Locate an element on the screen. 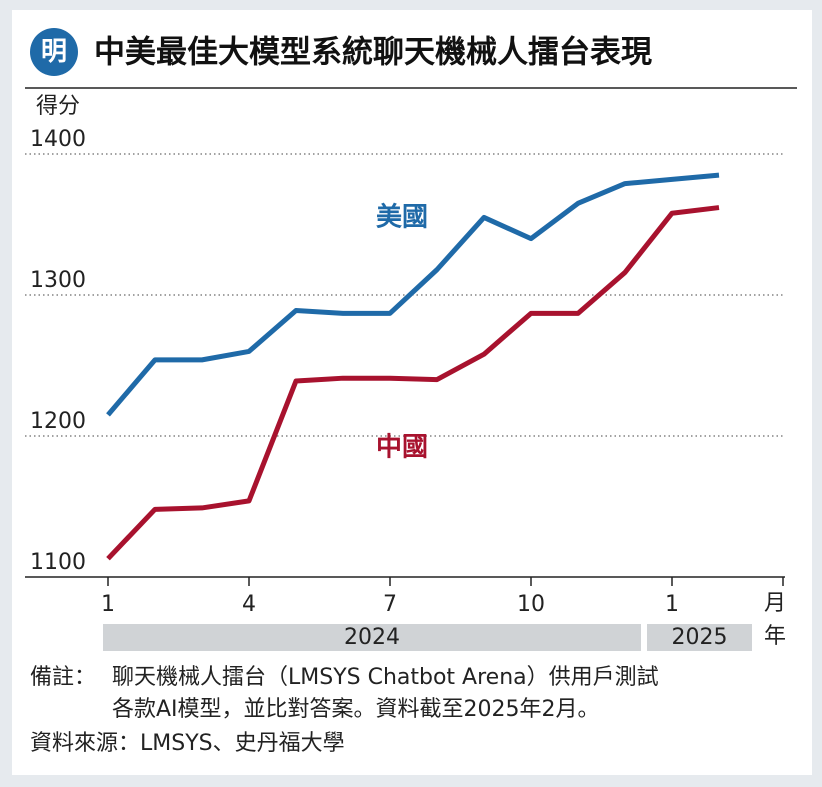  y-tick-label: 1400 is located at coordinates (58, 139).